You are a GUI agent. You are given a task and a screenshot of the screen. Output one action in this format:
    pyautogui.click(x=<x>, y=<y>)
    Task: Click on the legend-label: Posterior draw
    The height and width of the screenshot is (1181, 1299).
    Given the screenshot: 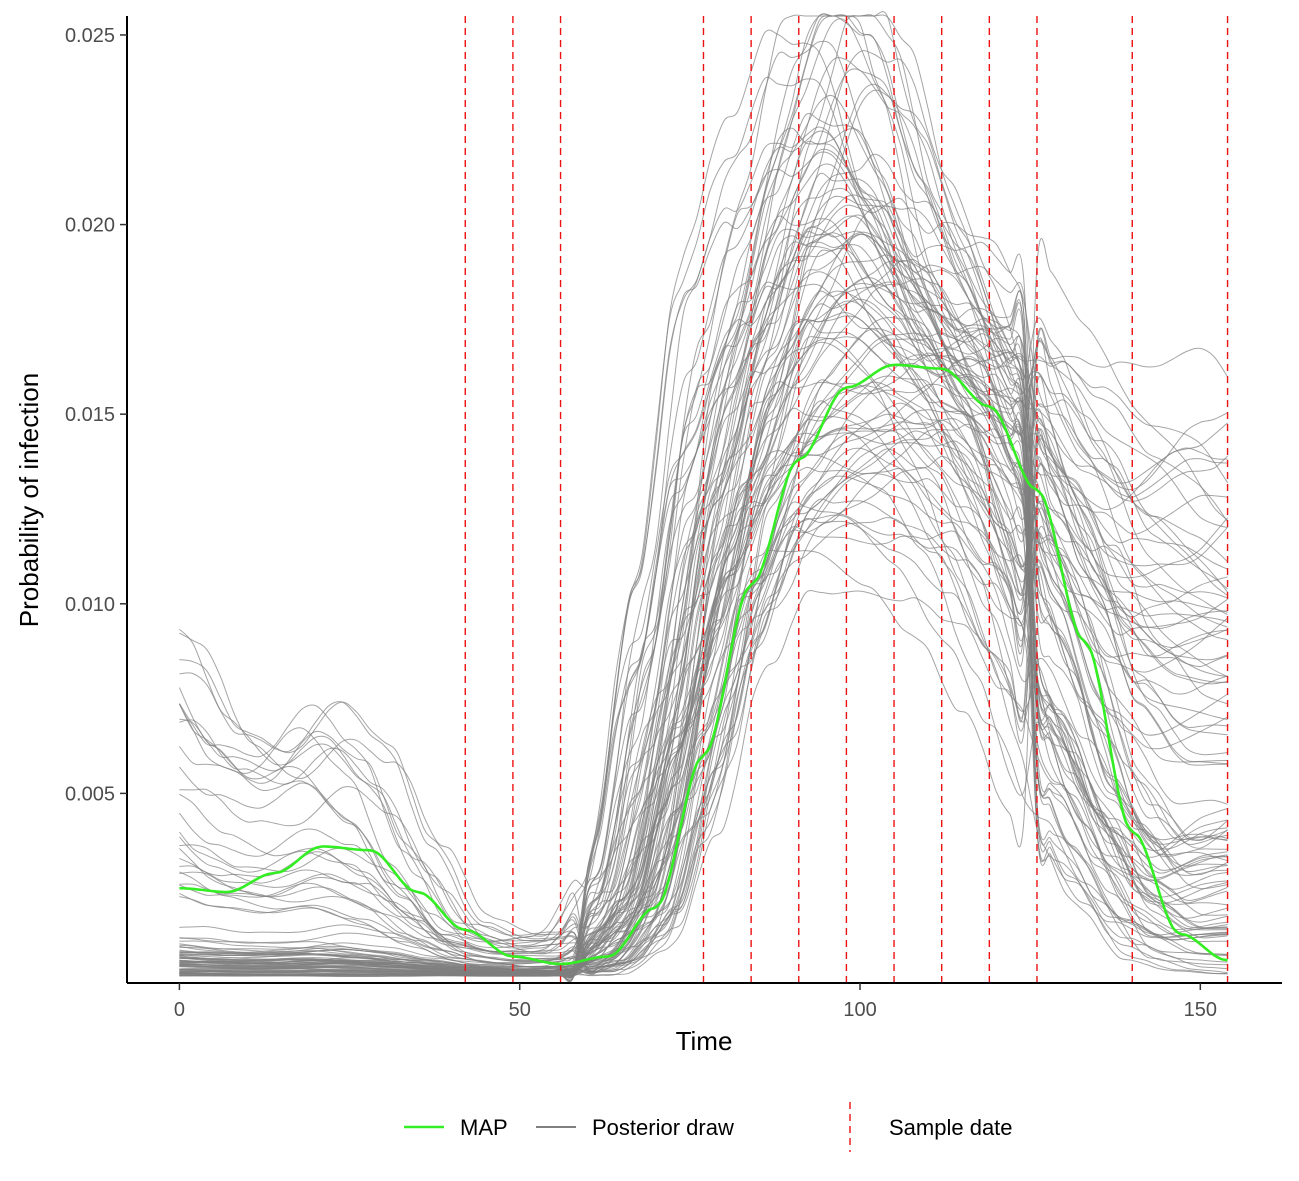 What is the action you would take?
    pyautogui.click(x=663, y=1127)
    